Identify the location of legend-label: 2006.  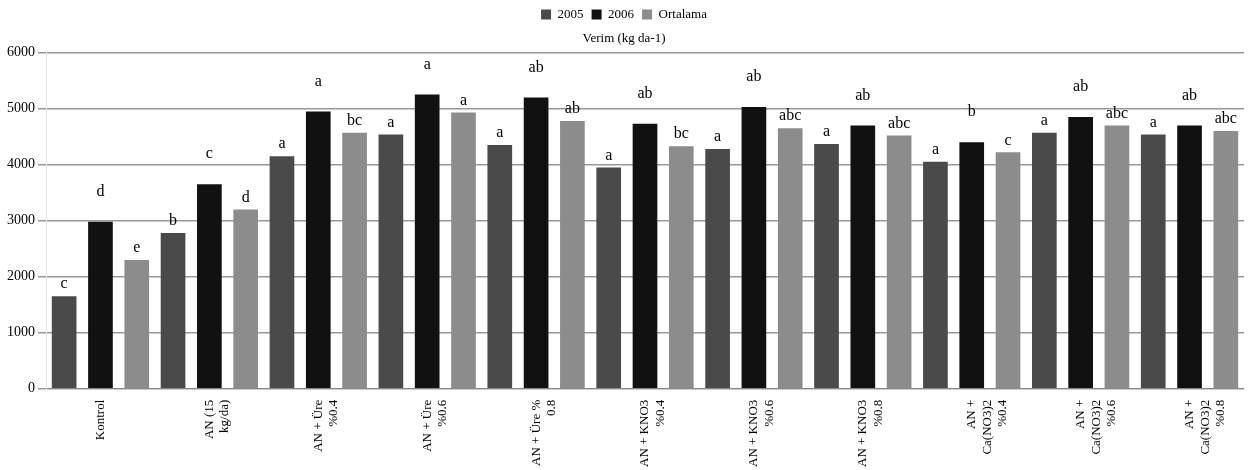
(621, 13).